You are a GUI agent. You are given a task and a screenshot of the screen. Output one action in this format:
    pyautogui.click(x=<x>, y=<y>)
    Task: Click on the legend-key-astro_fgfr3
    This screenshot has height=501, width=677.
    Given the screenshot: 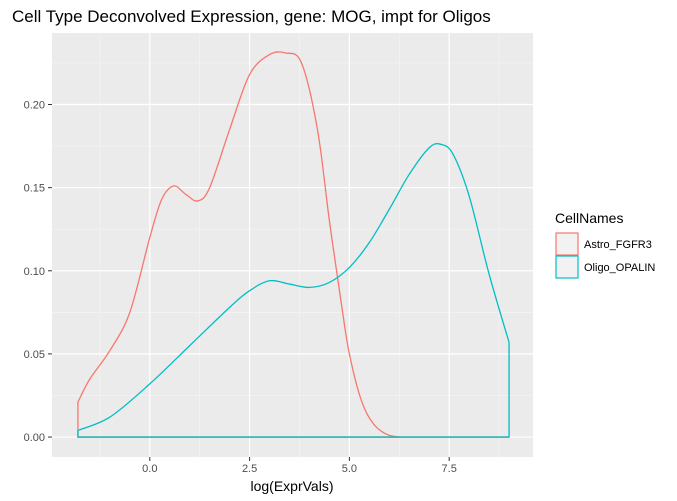 What is the action you would take?
    pyautogui.click(x=567, y=244)
    